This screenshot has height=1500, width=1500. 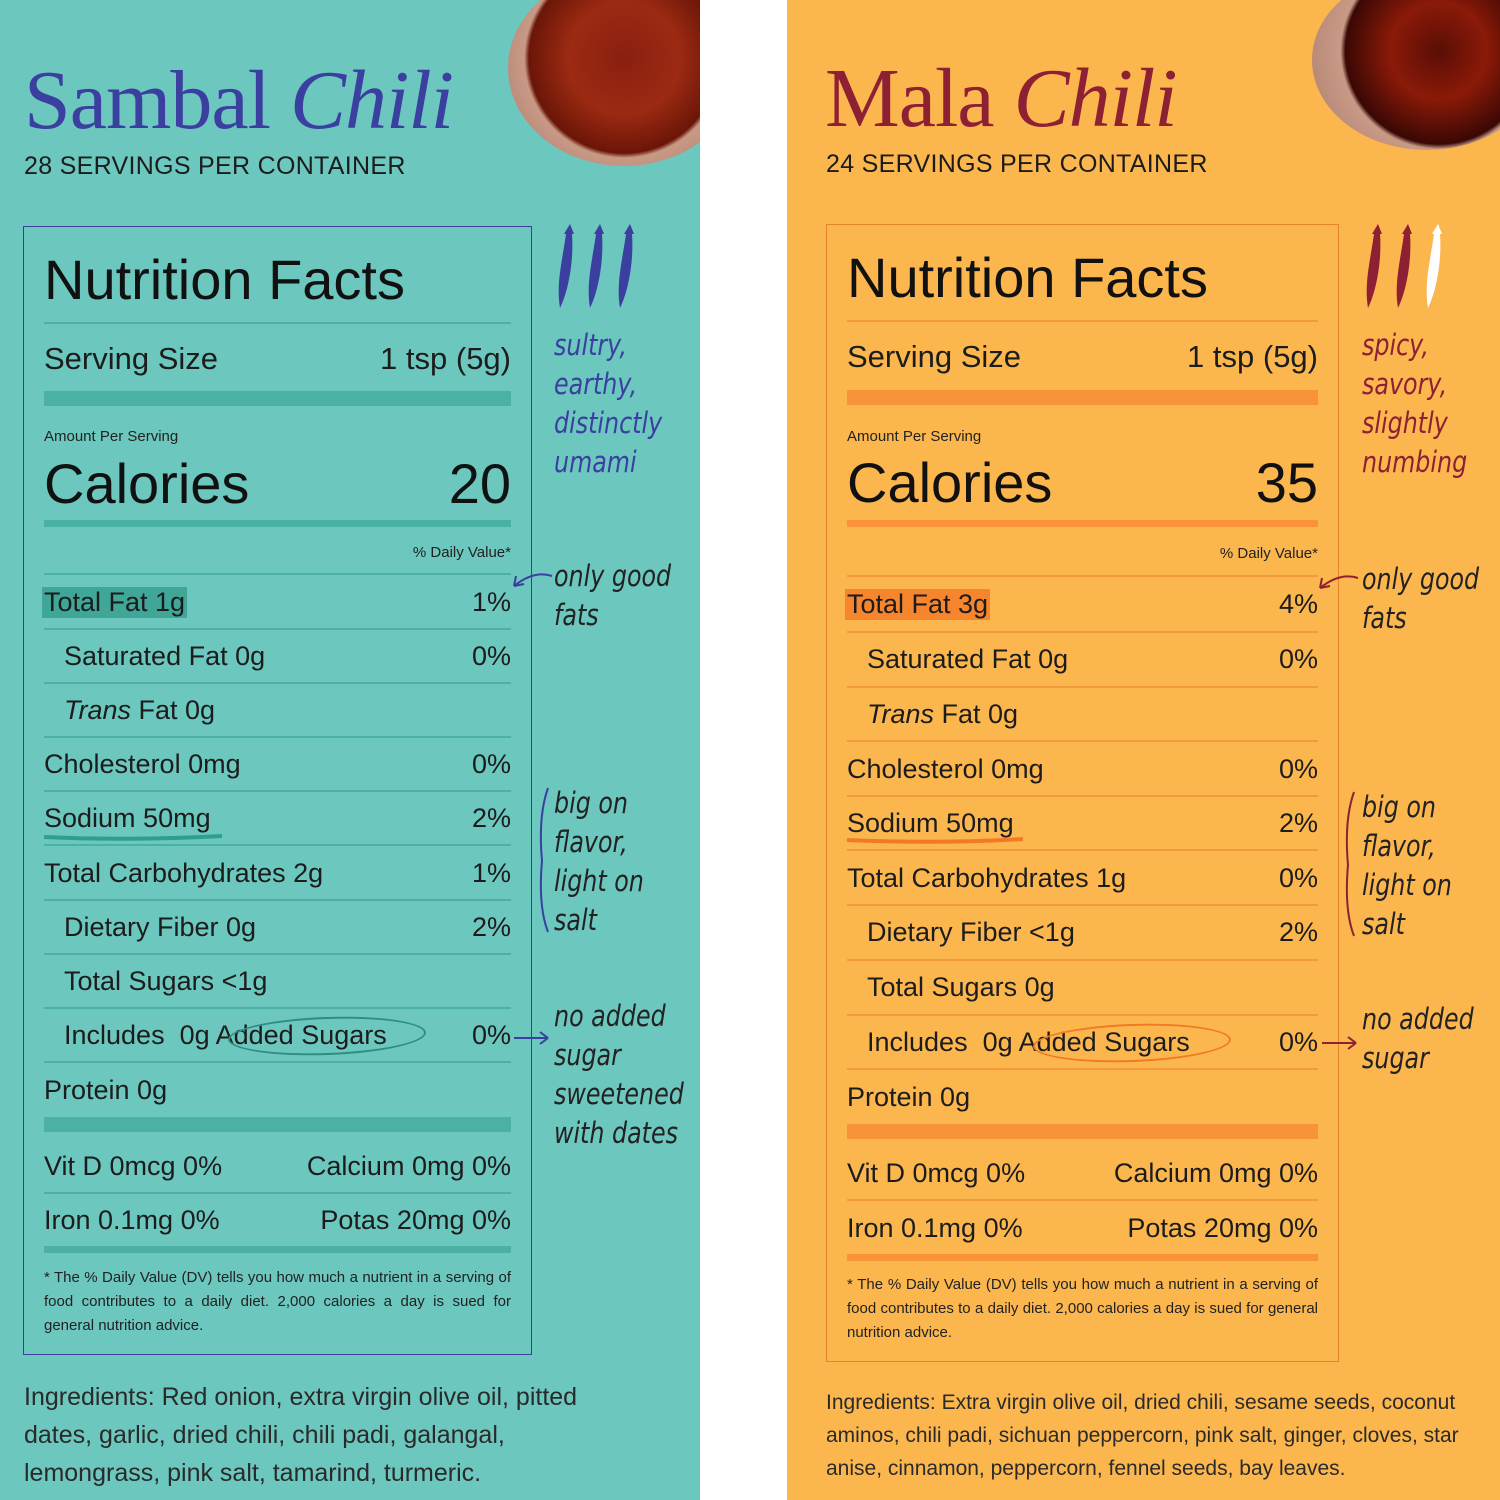 I want to click on serving-size-value: 1 tsp (5g), so click(x=445, y=358).